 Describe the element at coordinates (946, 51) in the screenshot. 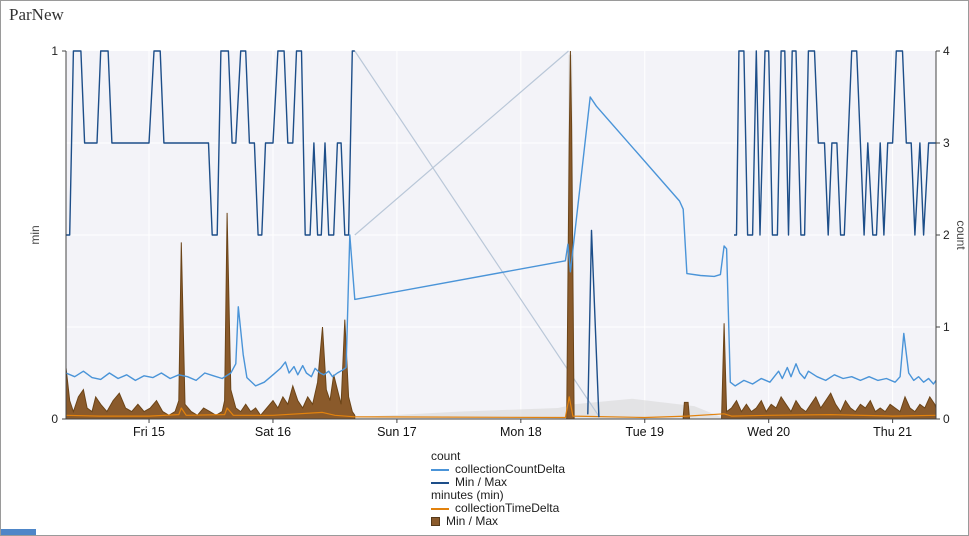

I see `right-axis-tick-label: 4` at that location.